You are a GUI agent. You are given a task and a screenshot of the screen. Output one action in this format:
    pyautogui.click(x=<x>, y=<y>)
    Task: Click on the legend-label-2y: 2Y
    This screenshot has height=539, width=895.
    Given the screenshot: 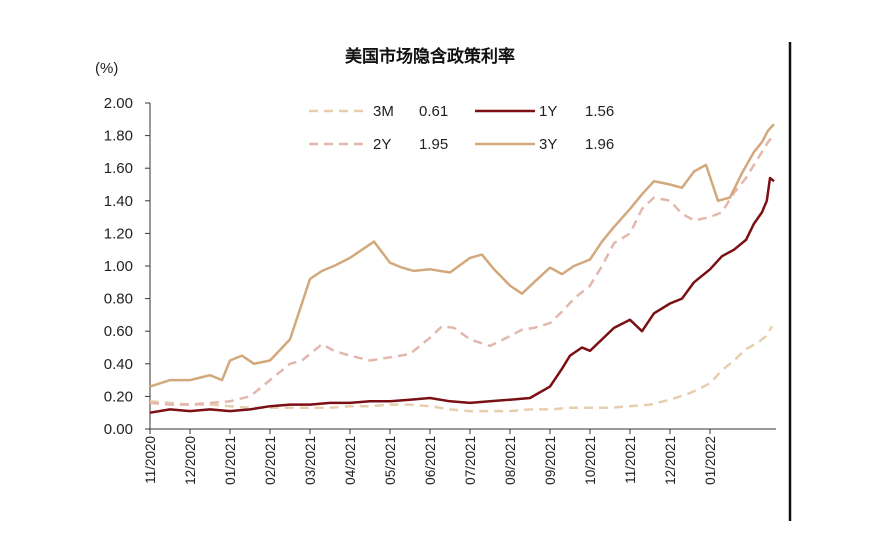 What is the action you would take?
    pyautogui.click(x=382, y=144)
    